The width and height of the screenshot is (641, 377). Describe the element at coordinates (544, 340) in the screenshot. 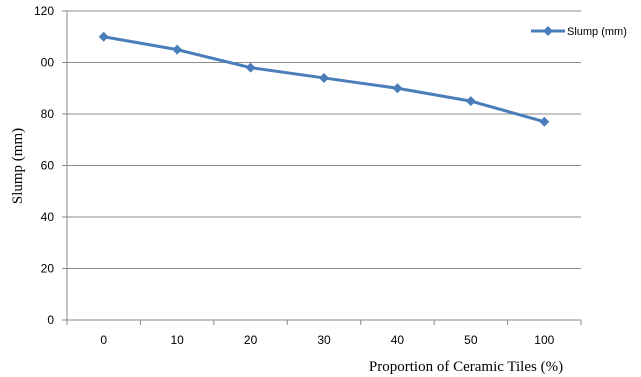

I see `x-tick-label: 100` at that location.